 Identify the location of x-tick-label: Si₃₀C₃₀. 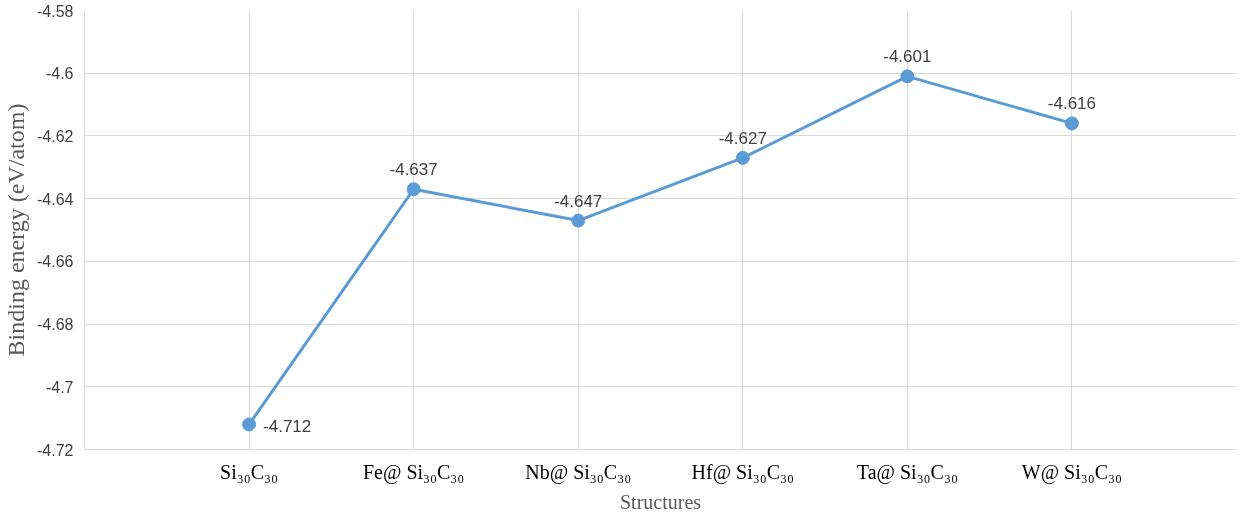
(249, 471).